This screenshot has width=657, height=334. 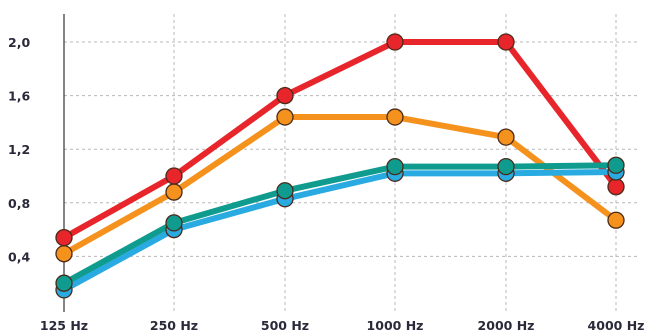 What do you see at coordinates (174, 325) in the screenshot?
I see `x-tick-label: 250 Hz` at bounding box center [174, 325].